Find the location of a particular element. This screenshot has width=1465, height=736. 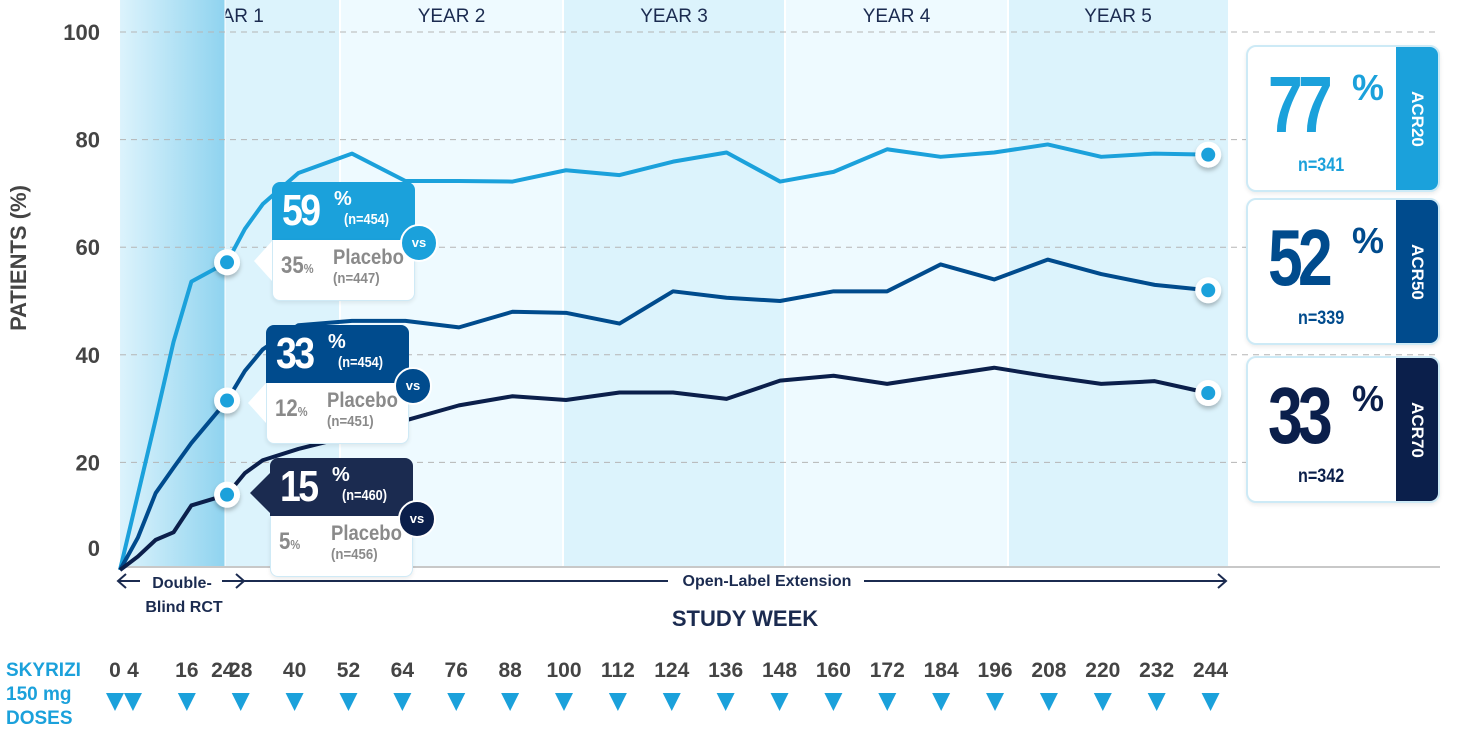

doses-label-line1: SKYRIZI is located at coordinates (43, 670).